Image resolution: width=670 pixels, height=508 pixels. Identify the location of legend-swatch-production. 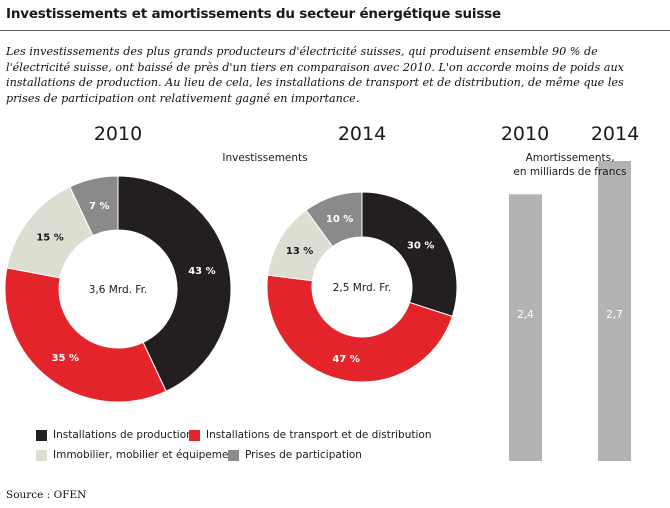
(41, 435).